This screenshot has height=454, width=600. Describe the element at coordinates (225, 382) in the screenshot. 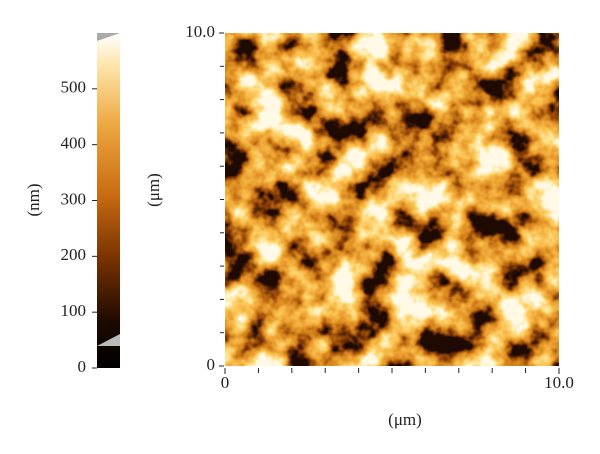

I see `x-tick-label: 0` at that location.